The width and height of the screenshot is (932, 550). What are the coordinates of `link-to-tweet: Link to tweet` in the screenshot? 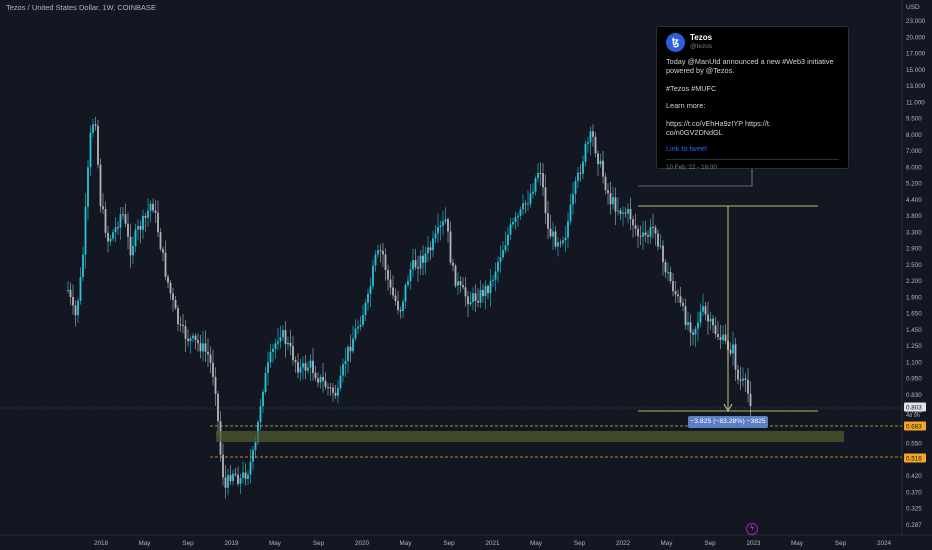 It's located at (686, 148).